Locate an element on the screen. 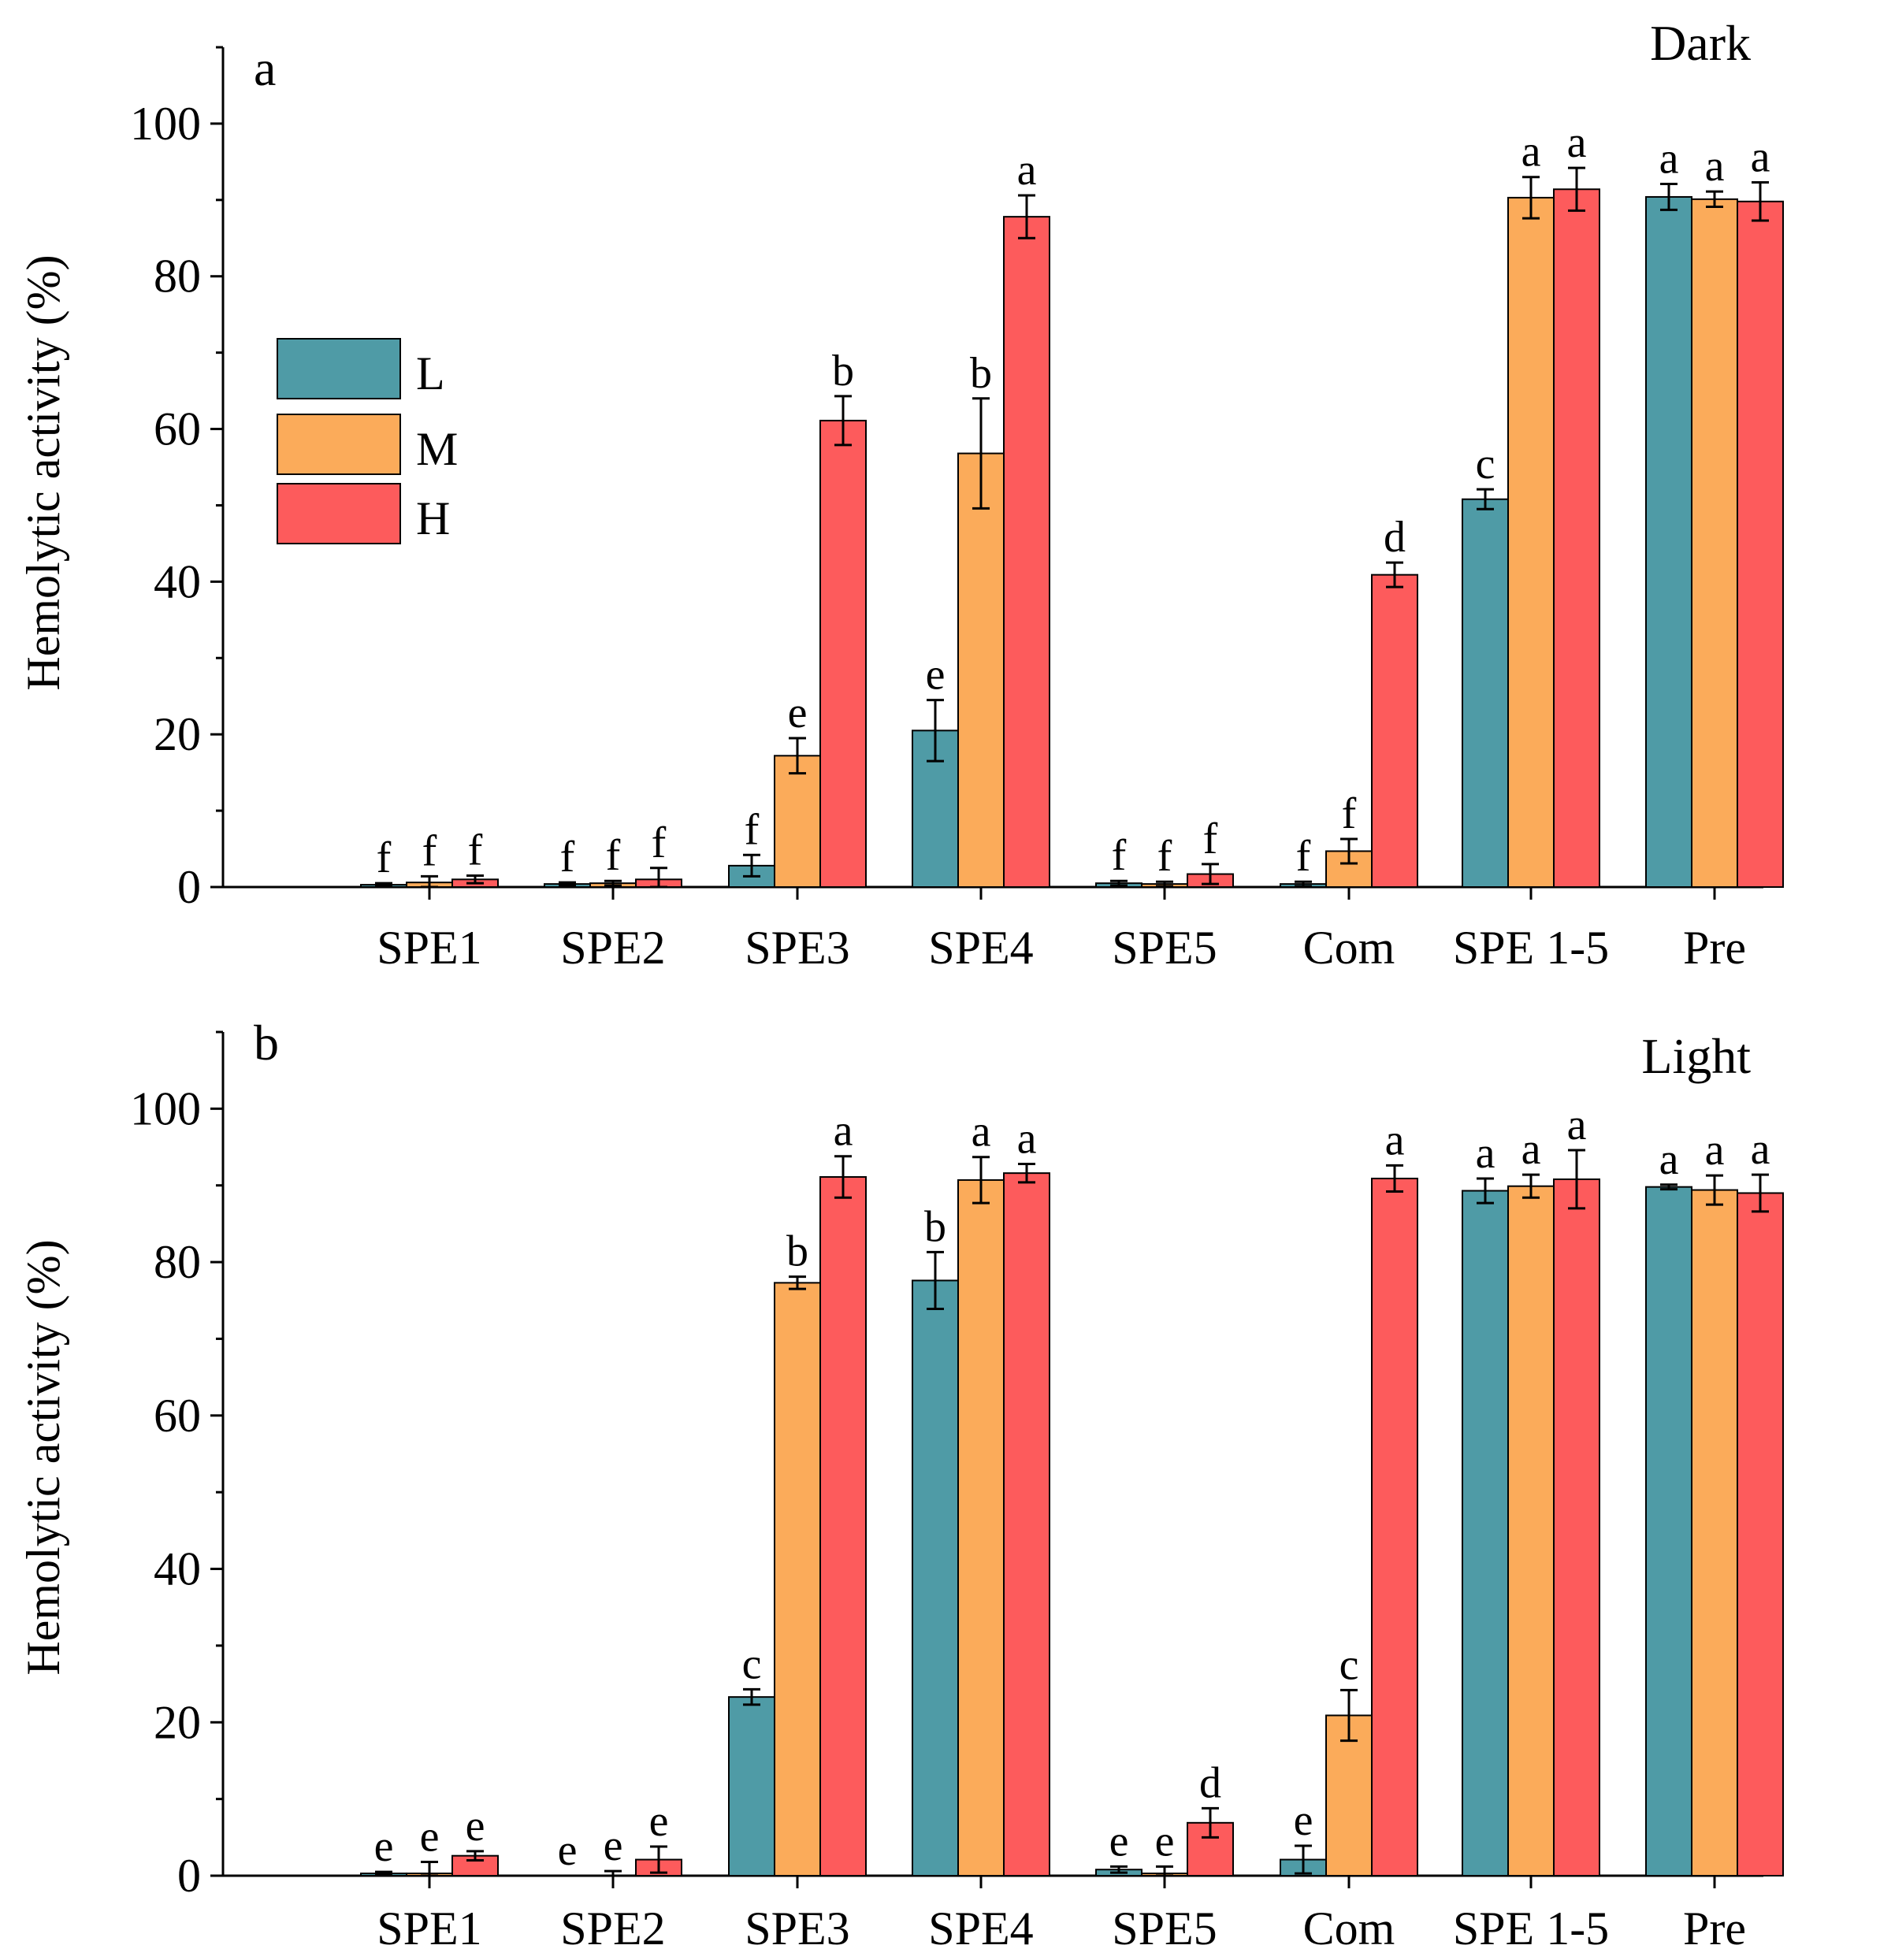  panel-letter: b is located at coordinates (266, 1043).